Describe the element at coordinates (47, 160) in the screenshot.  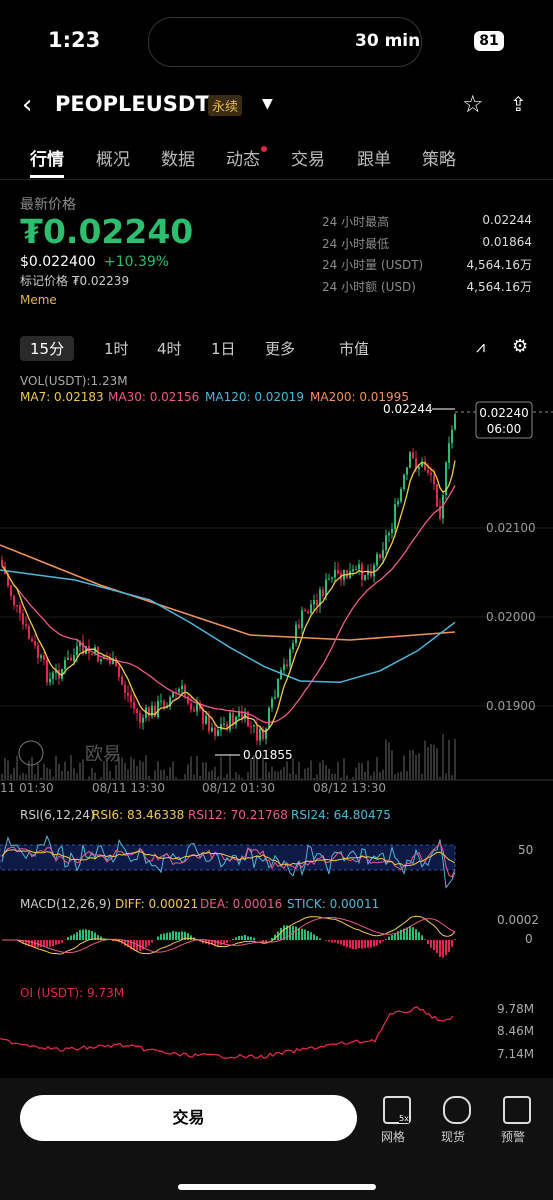
I see `tab: 行情` at that location.